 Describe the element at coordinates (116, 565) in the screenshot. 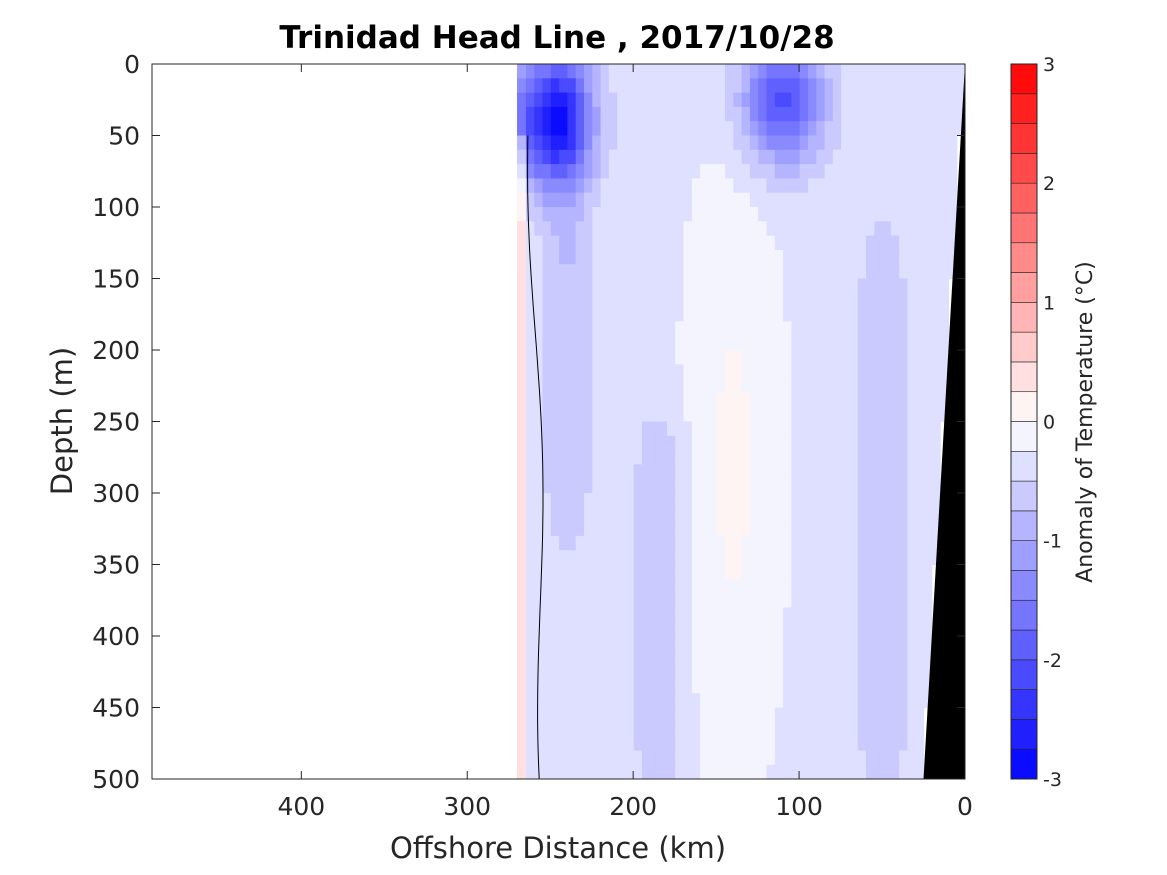

I see `y-tick-label: 350` at that location.